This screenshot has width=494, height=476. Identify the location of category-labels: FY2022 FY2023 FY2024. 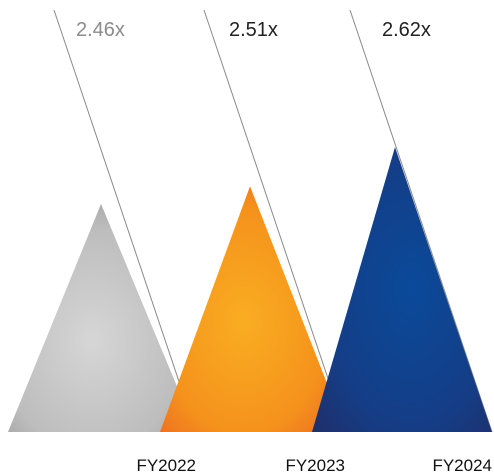
(314, 465).